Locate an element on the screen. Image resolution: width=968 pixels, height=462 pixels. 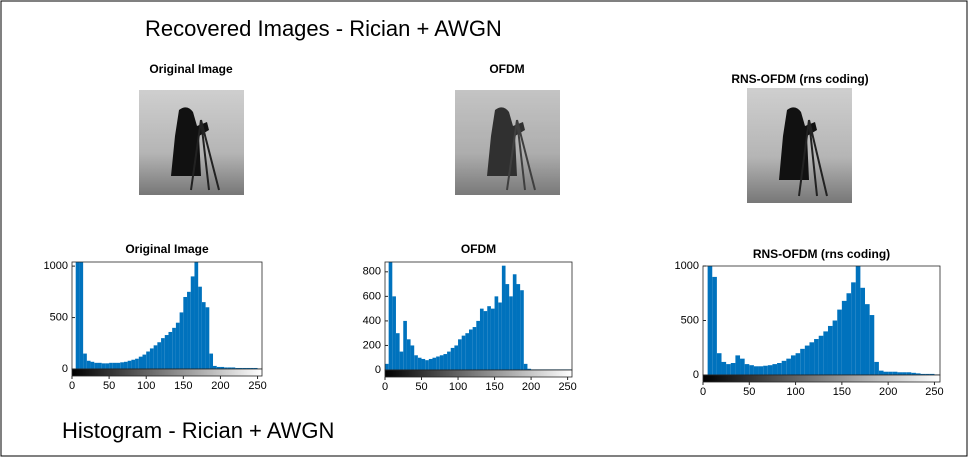
x-tick-label: 250 is located at coordinates (567, 387).